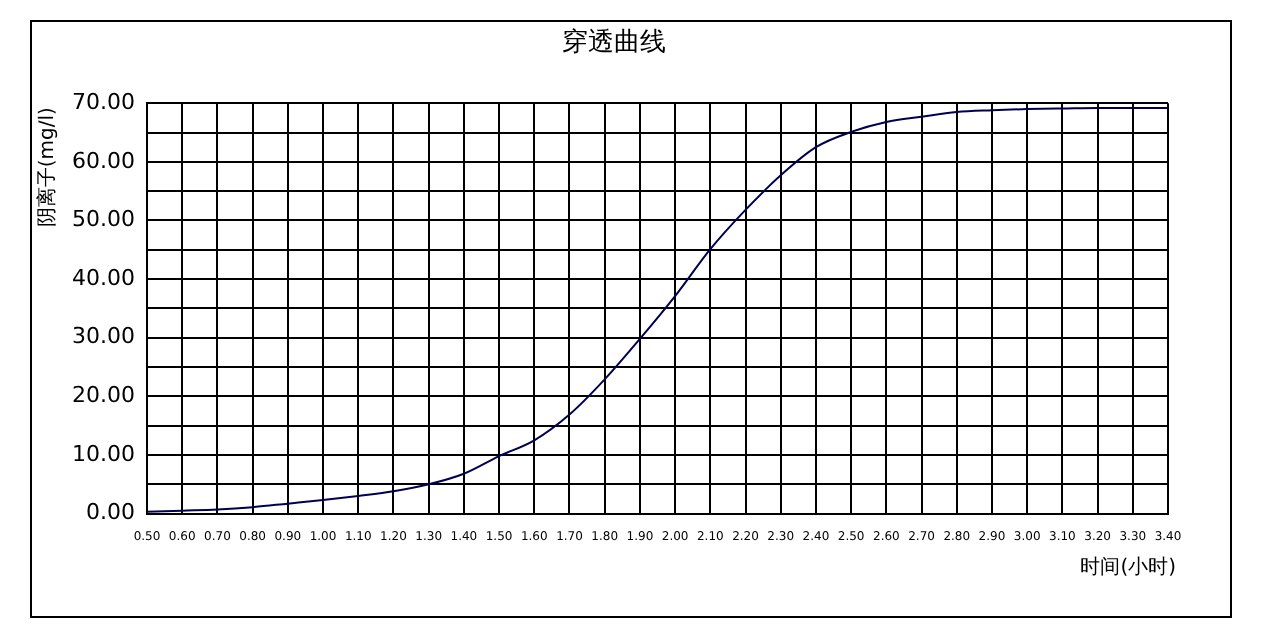 The height and width of the screenshot is (644, 1264). What do you see at coordinates (103, 336) in the screenshot?
I see `y-tick-label: 30.00` at bounding box center [103, 336].